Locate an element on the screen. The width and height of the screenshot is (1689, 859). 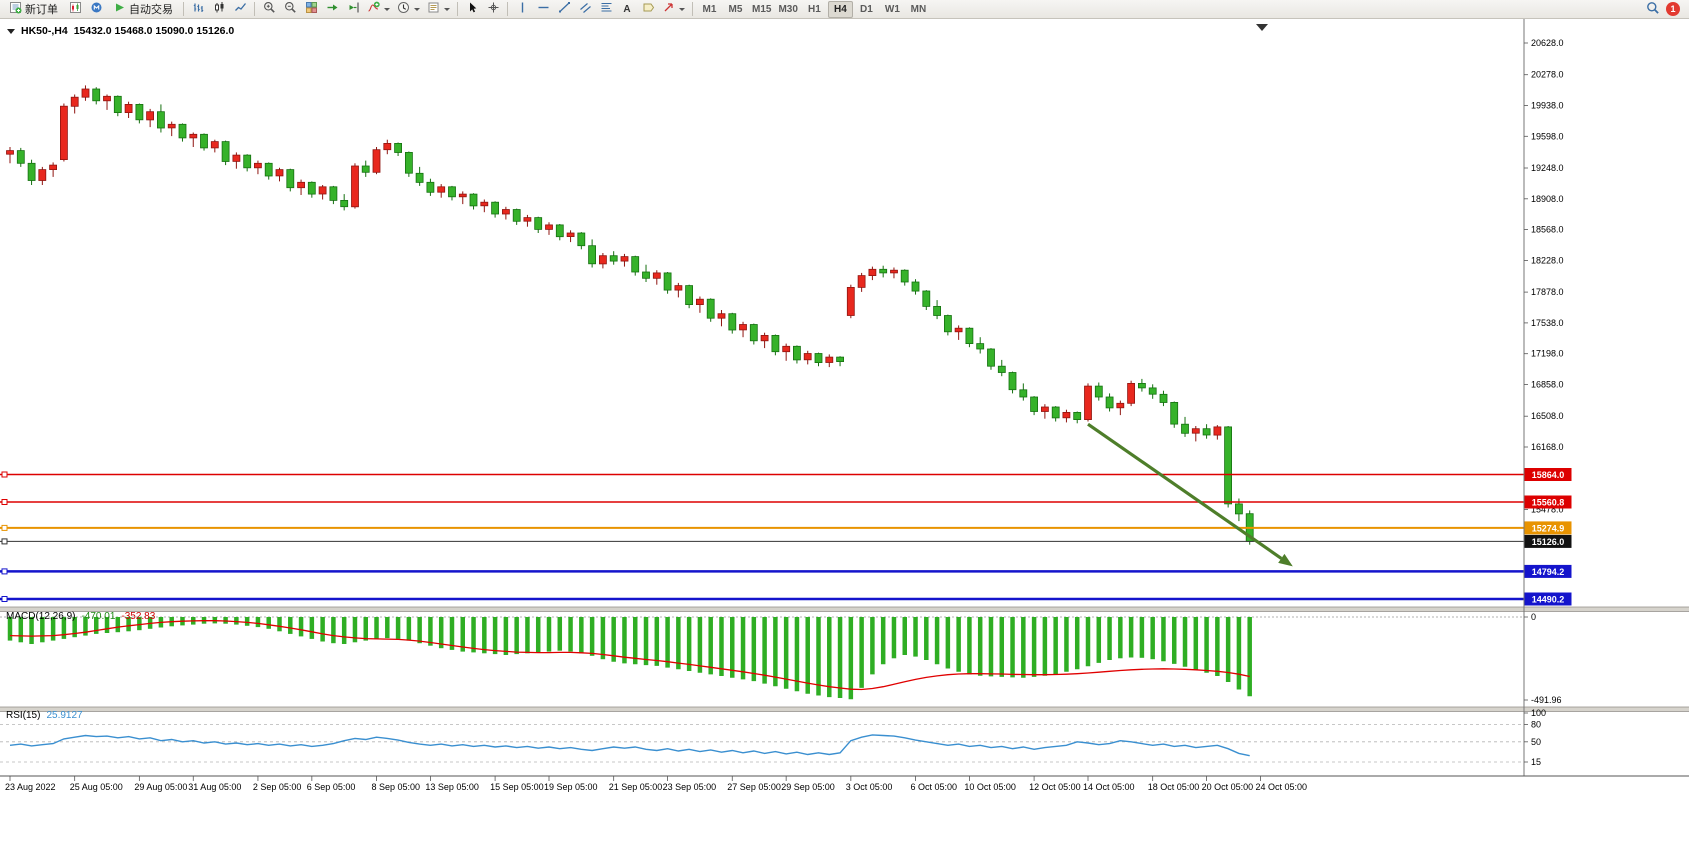
trend-arrow is located at coordinates (1190, 494).